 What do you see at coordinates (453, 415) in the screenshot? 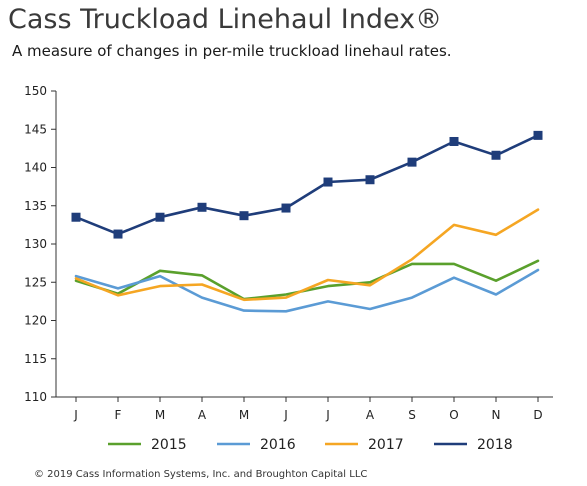
I see `x-tick-label: O` at bounding box center [453, 415].